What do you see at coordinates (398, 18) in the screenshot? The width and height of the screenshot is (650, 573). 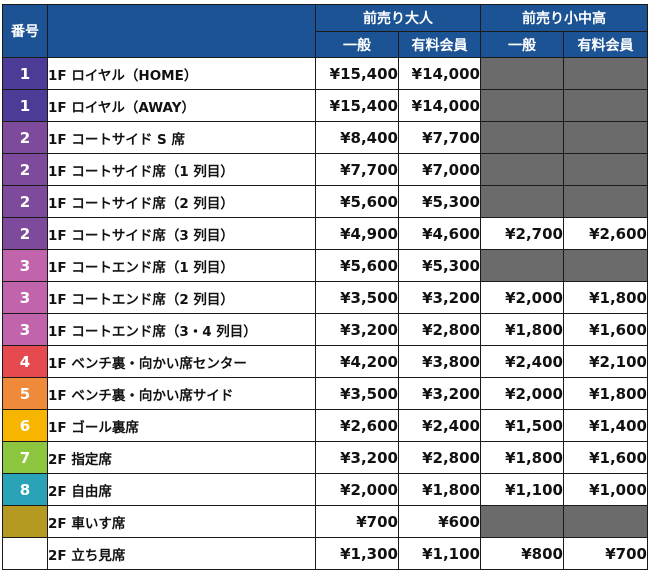 I see `header-advance-adult: 前売り大人` at bounding box center [398, 18].